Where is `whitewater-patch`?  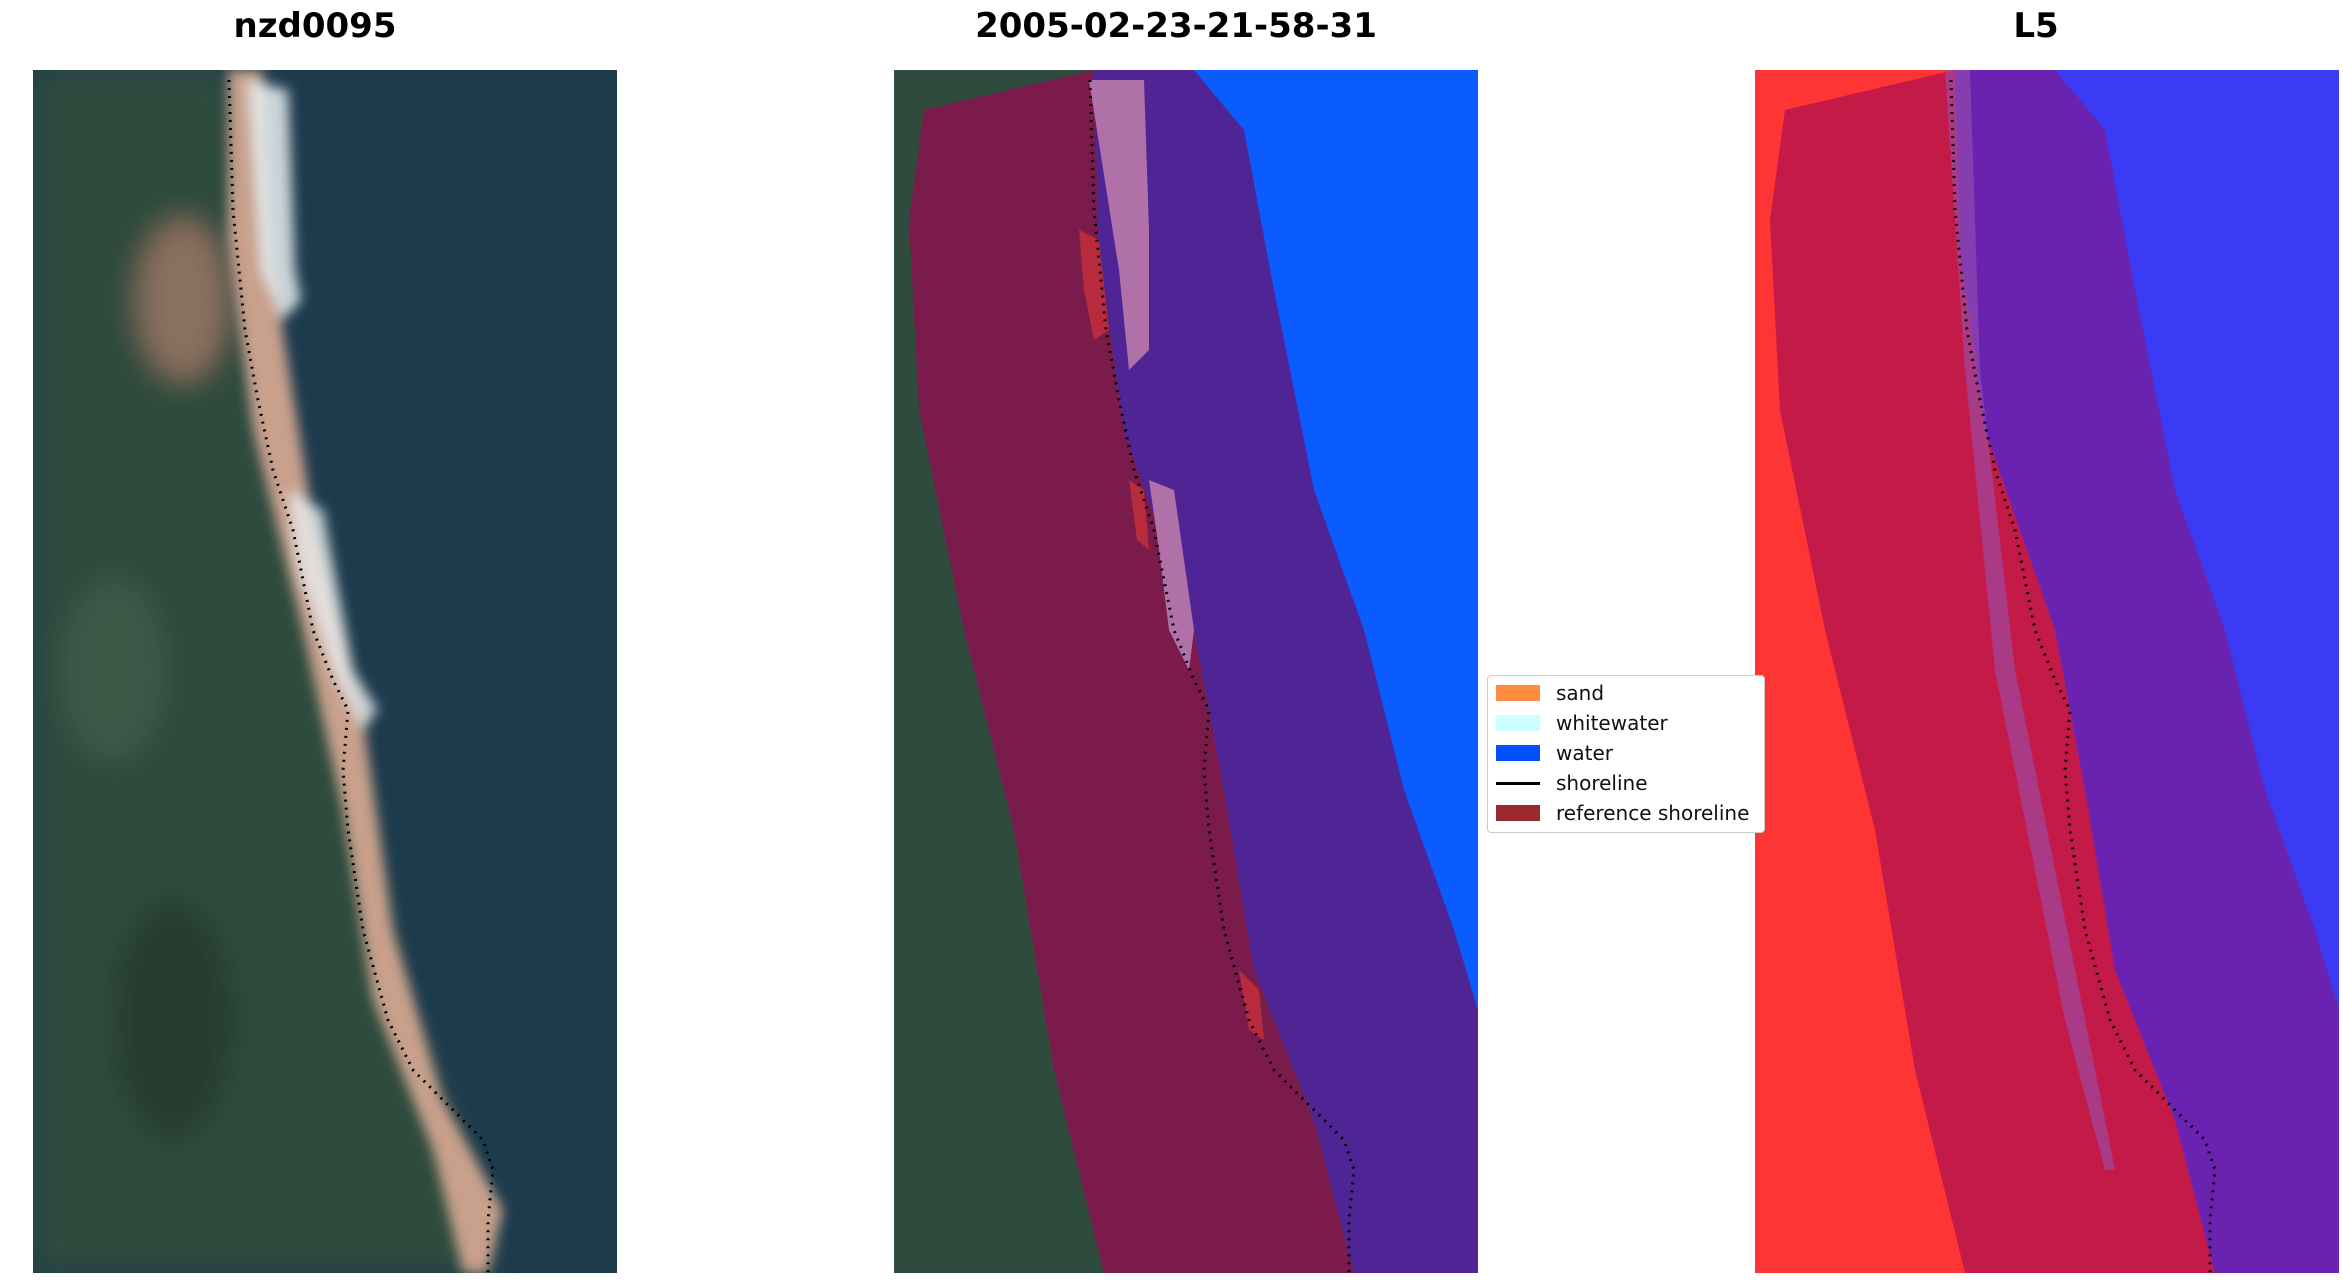
whitewater-patch is located at coordinates (1119, 225).